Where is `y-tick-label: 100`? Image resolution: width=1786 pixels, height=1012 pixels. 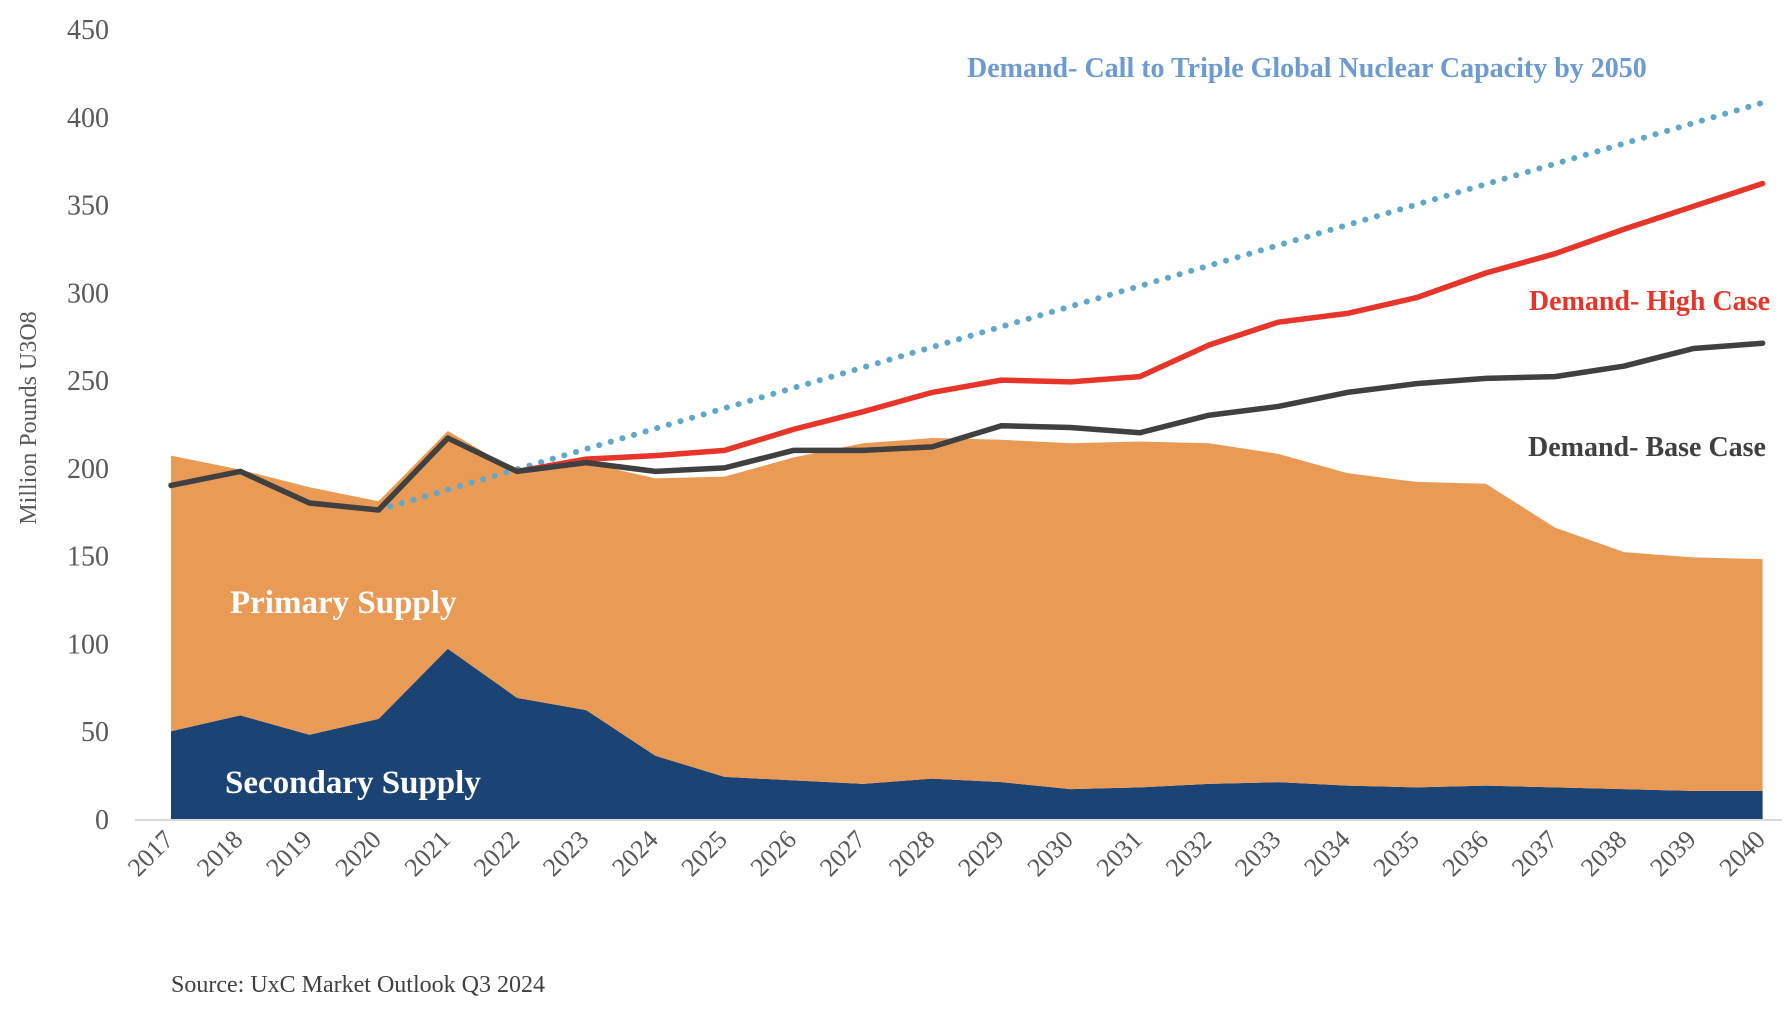
y-tick-label: 100 is located at coordinates (88, 644).